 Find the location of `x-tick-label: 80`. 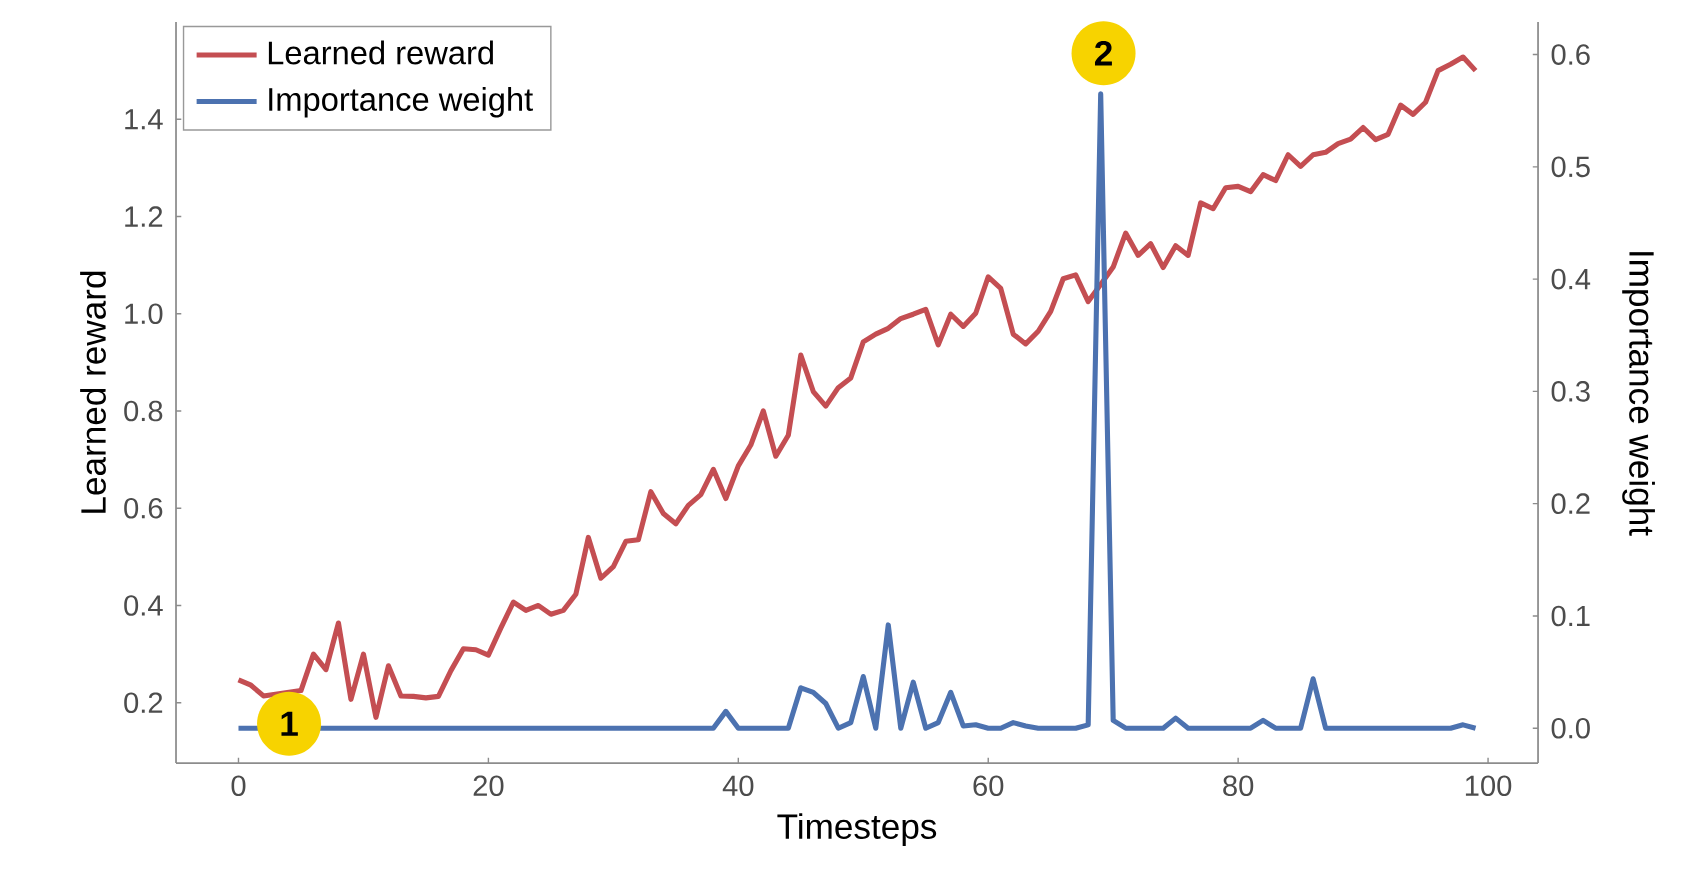

x-tick-label: 80 is located at coordinates (1238, 786).